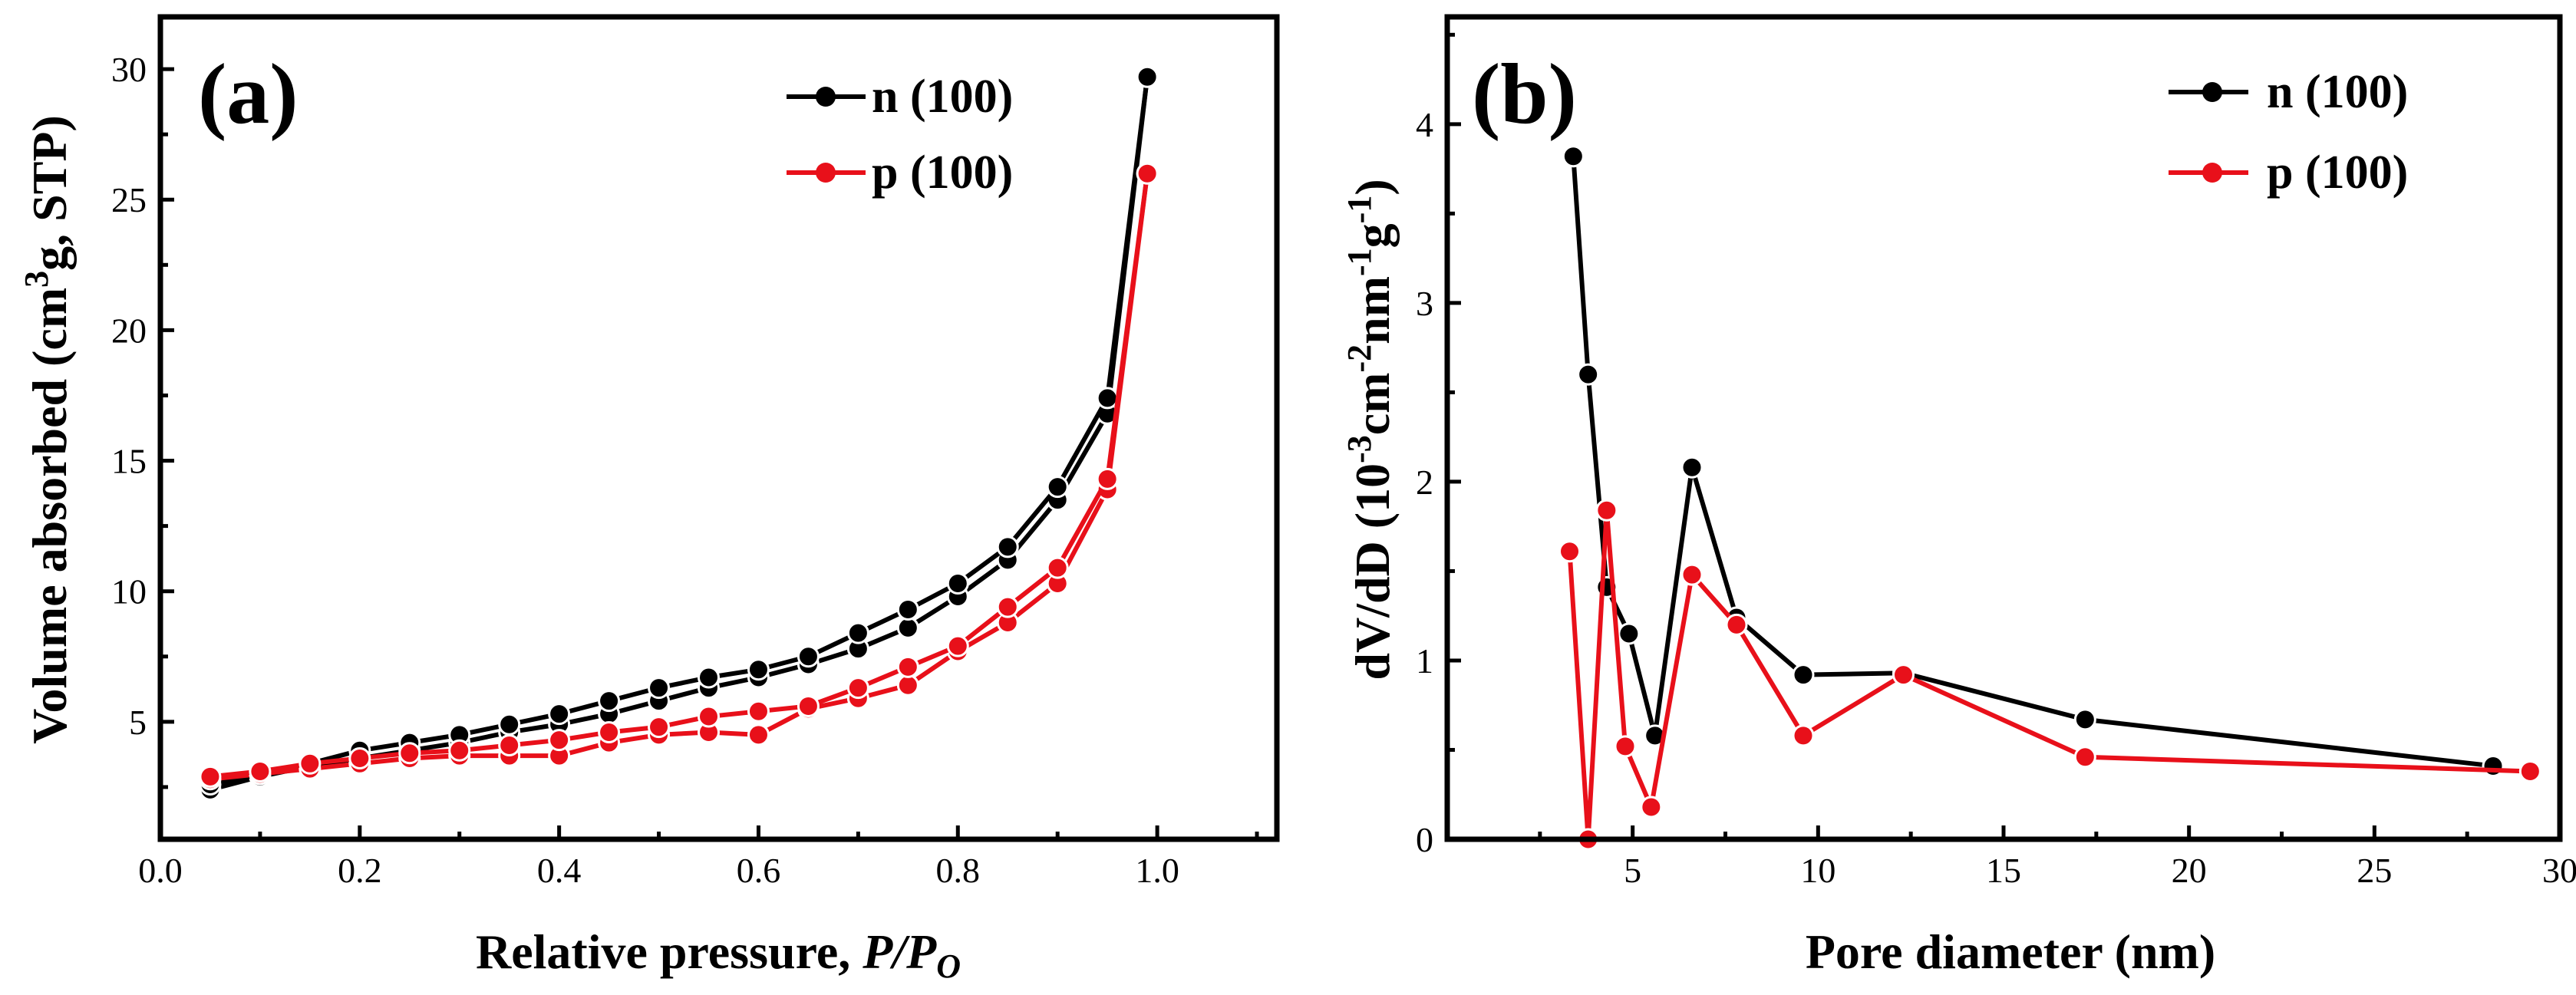  I want to click on panel-b-ylabel-p2: cm, so click(1372, 404).